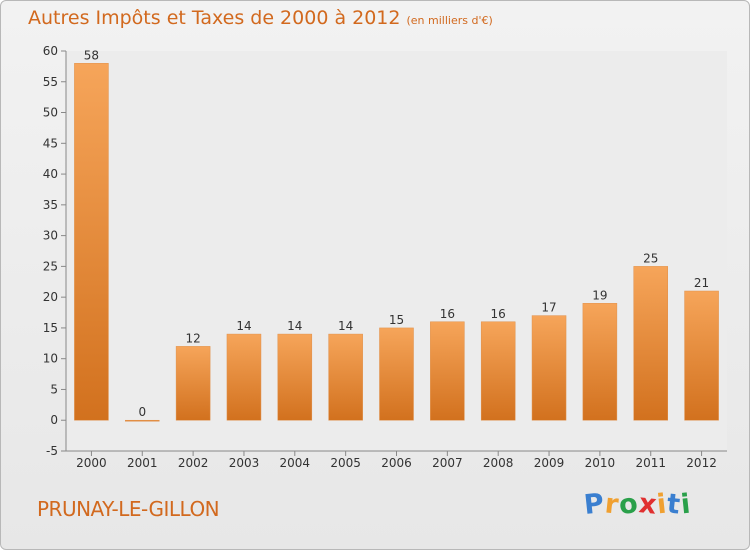  Describe the element at coordinates (50, 236) in the screenshot. I see `y-tick-label: 30` at that location.